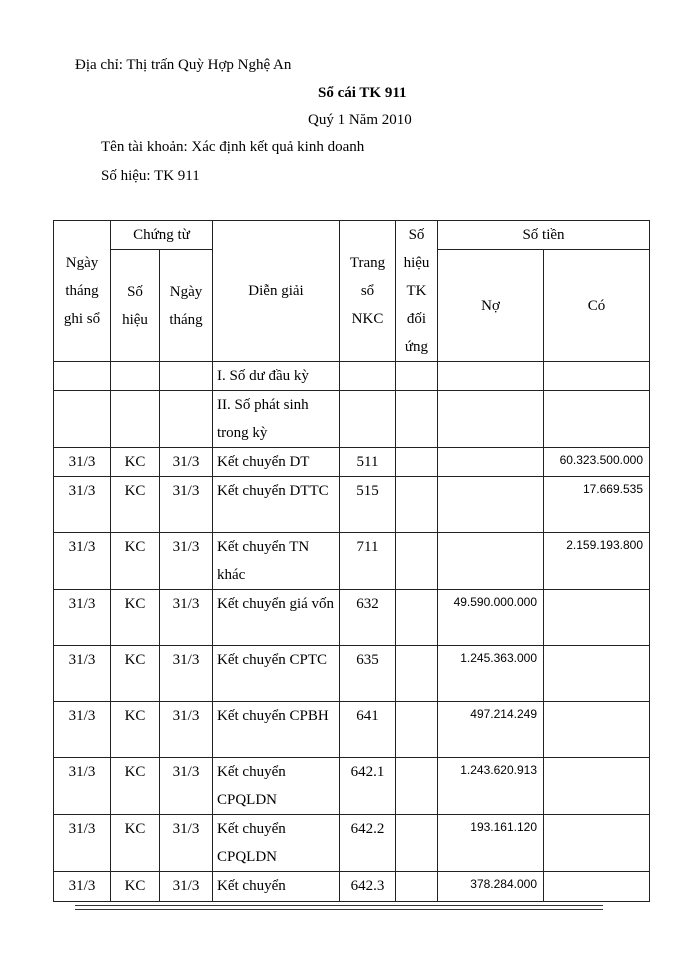 The width and height of the screenshot is (700, 960). Describe the element at coordinates (351, 419) in the screenshot. I see `section-row: II. Số phát sinh trong kỳ` at that location.